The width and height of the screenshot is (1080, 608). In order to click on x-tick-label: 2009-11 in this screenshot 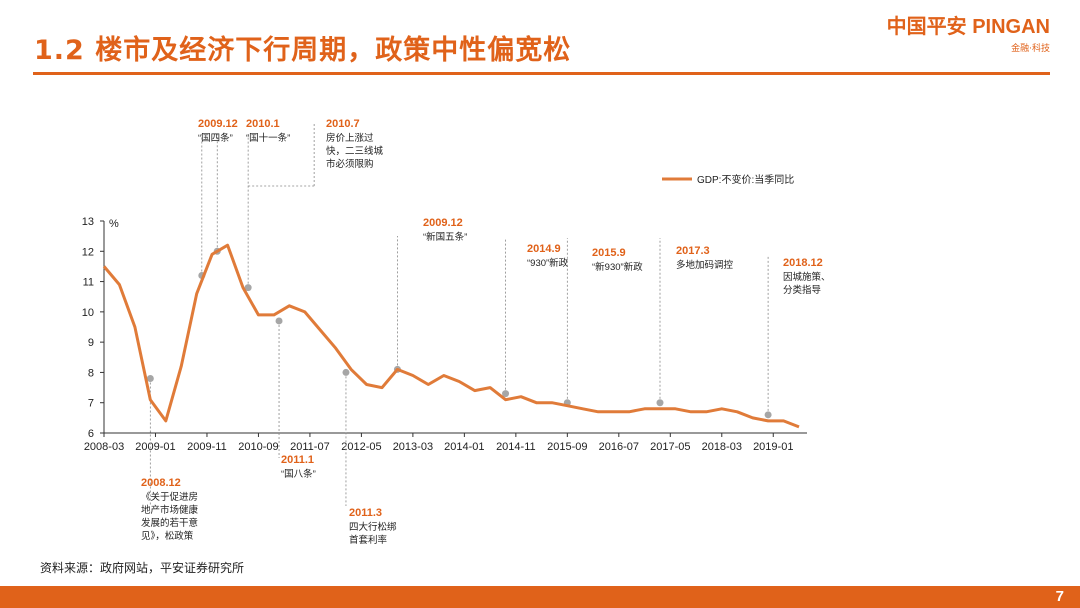, I will do `click(207, 447)`.